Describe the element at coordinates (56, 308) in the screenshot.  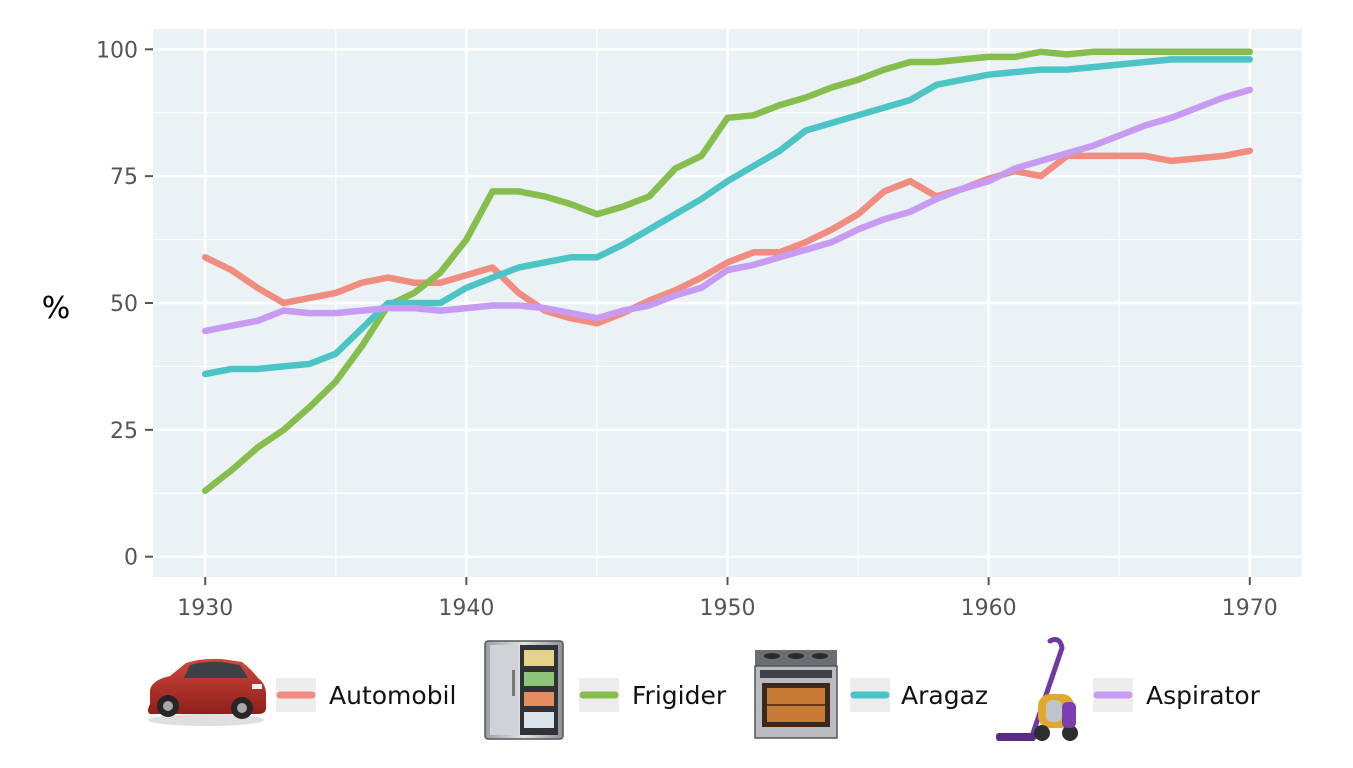
I see `y-axis-title: %` at that location.